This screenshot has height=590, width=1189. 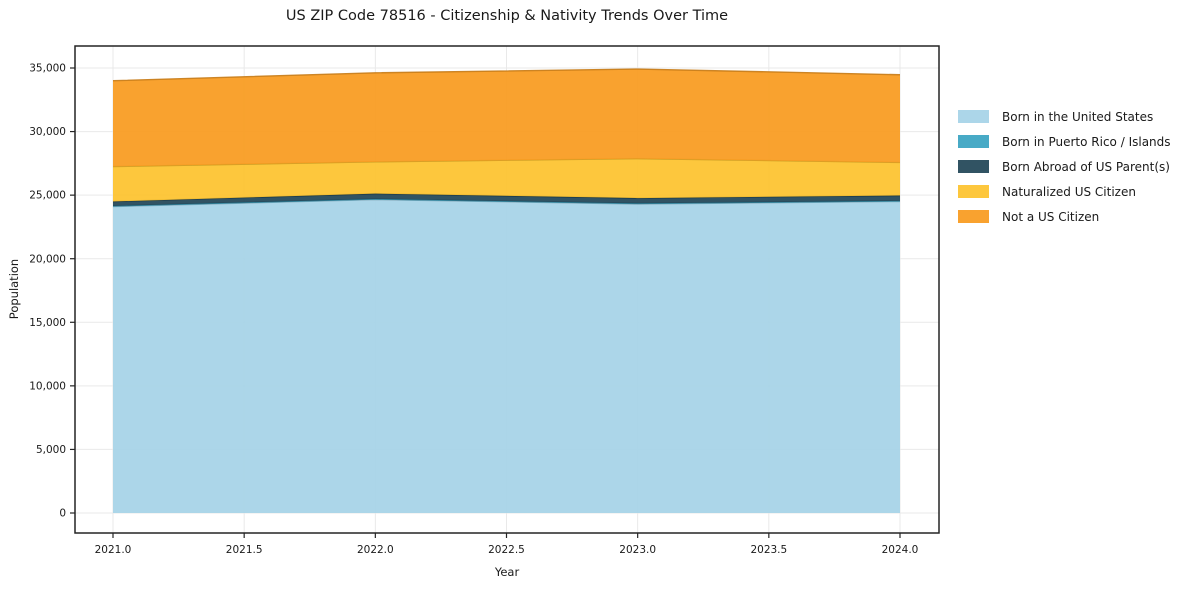 What do you see at coordinates (506, 118) in the screenshot?
I see `area-not-a-us-citizen` at bounding box center [506, 118].